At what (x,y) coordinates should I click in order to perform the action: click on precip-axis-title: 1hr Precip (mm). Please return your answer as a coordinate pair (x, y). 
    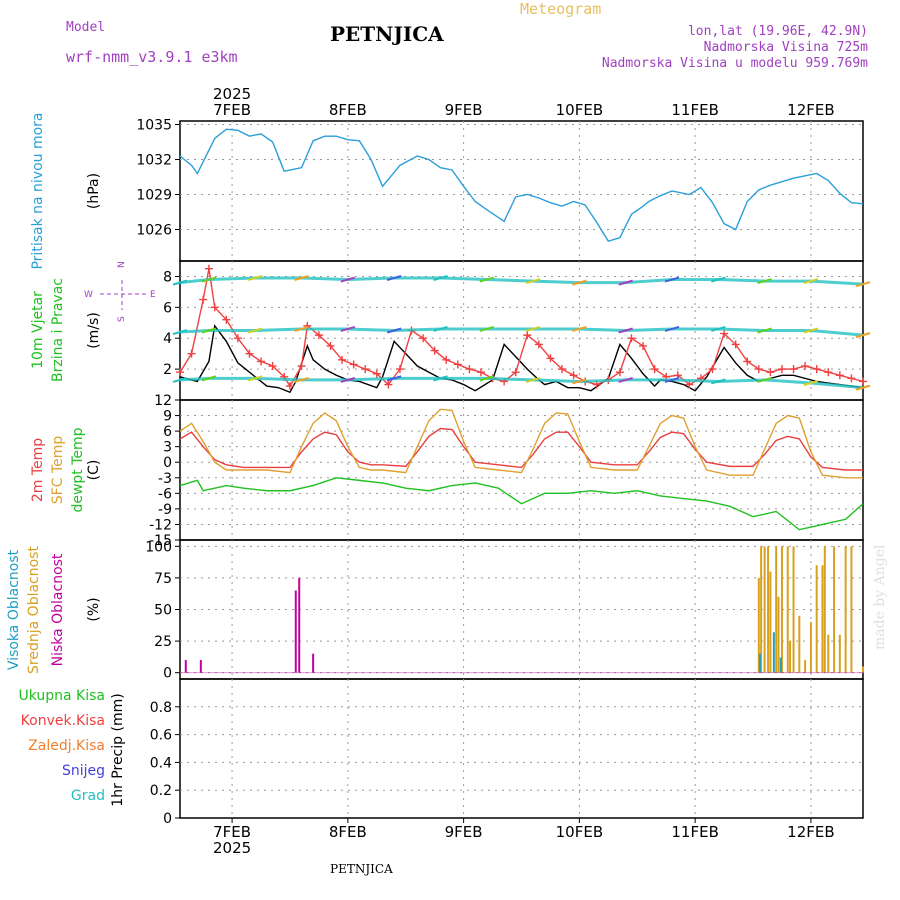
    Looking at the image, I should click on (118, 749).